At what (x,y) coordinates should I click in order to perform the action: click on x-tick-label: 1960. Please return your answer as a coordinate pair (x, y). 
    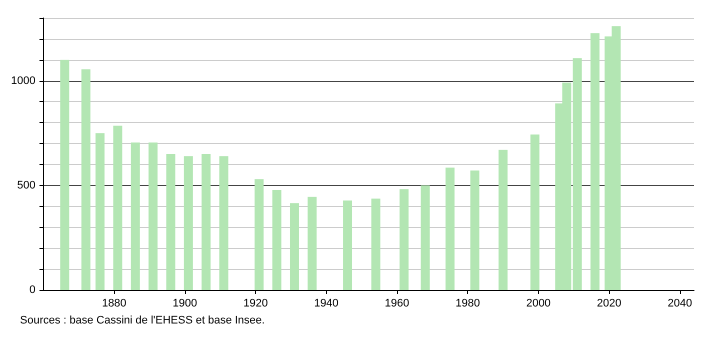
    Looking at the image, I should click on (397, 304).